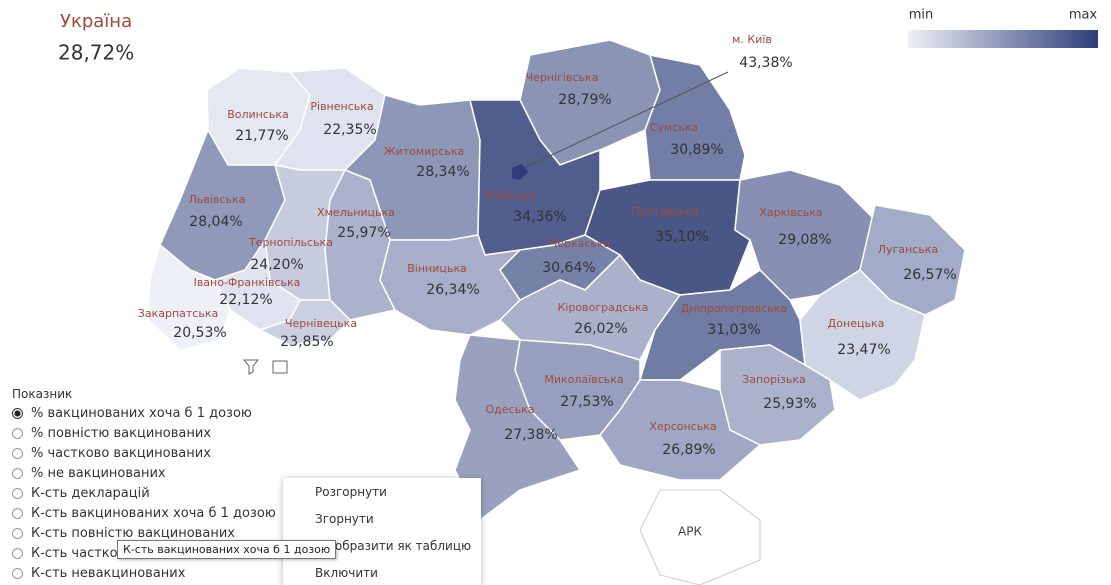 The image size is (1111, 585). Describe the element at coordinates (217, 199) in the screenshot. I see `region-name: Львівська` at that location.